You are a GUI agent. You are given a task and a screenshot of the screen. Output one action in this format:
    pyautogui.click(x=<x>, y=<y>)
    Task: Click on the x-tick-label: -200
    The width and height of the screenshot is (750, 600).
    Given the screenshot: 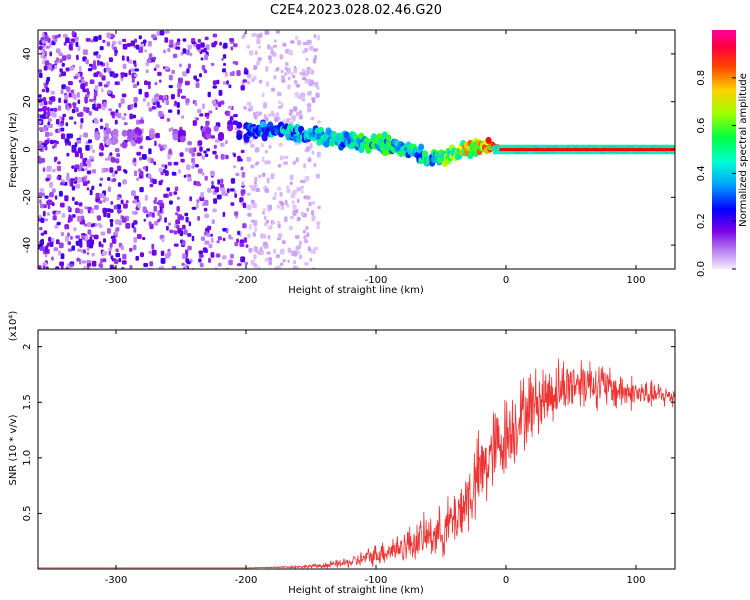 What is the action you would take?
    pyautogui.click(x=246, y=580)
    